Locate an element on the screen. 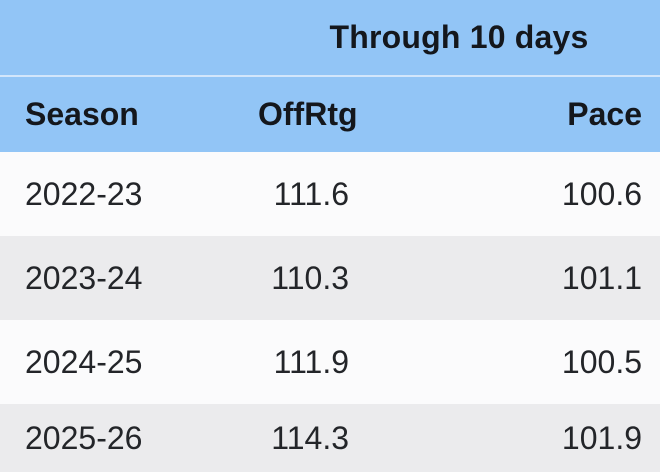  column-header-offrtg: OffRtg is located at coordinates (308, 114).